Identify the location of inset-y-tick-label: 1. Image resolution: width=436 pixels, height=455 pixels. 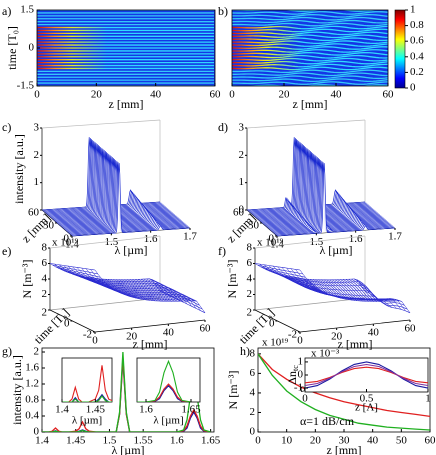
(301, 361).